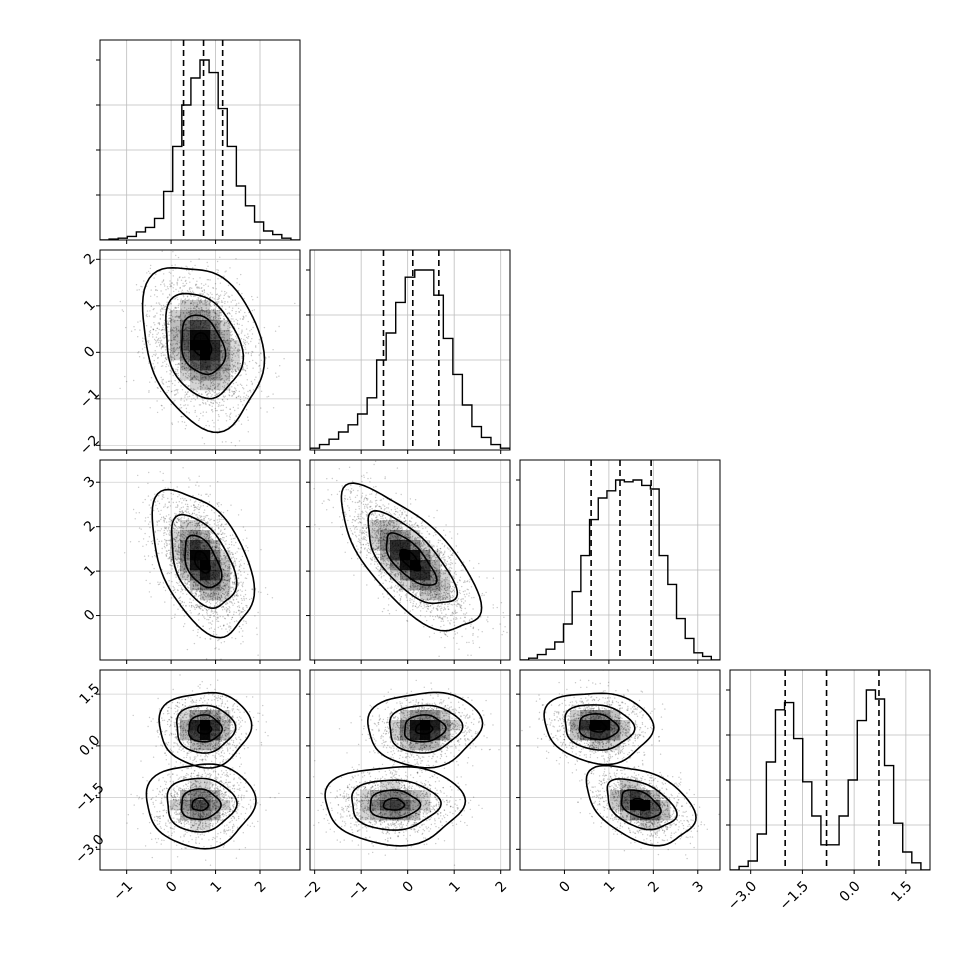 The image size is (970, 970). What do you see at coordinates (830, 770) in the screenshot?
I see `panel-frame` at bounding box center [830, 770].